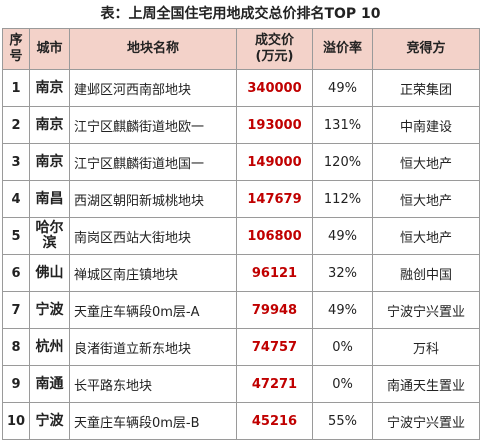 This screenshot has width=481, height=440. What do you see at coordinates (274, 40) in the screenshot?
I see `header-price-line1: 成交价` at bounding box center [274, 40].